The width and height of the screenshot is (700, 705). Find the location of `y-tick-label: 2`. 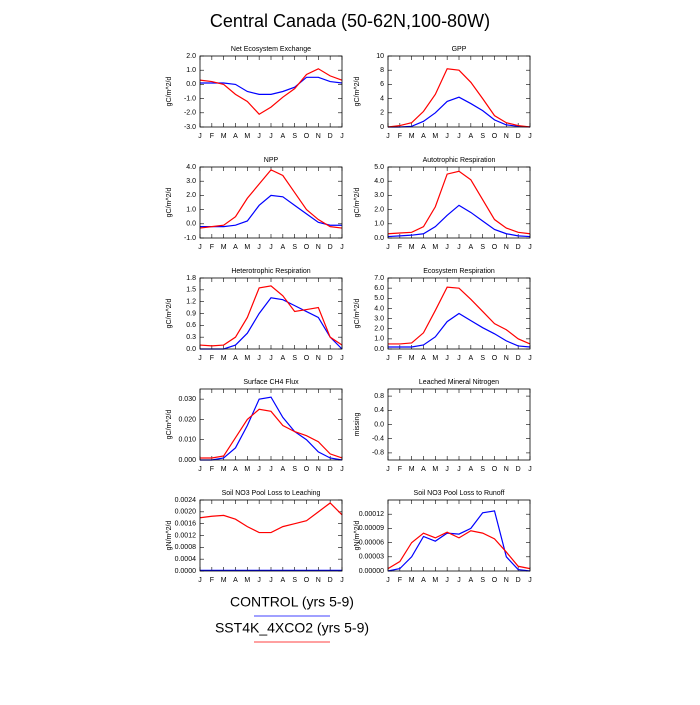

y-tick-label: 2 is located at coordinates (382, 113).